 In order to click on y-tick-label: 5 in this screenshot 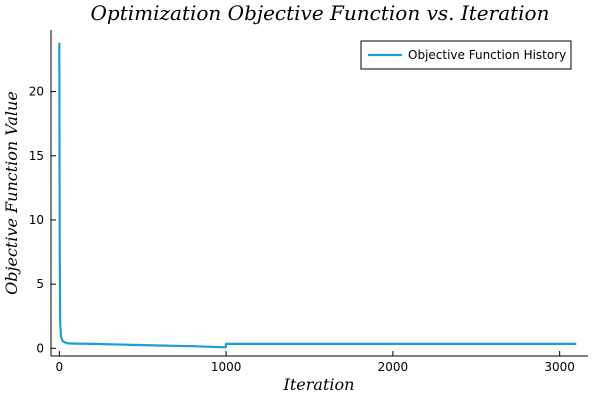, I will do `click(40, 284)`.